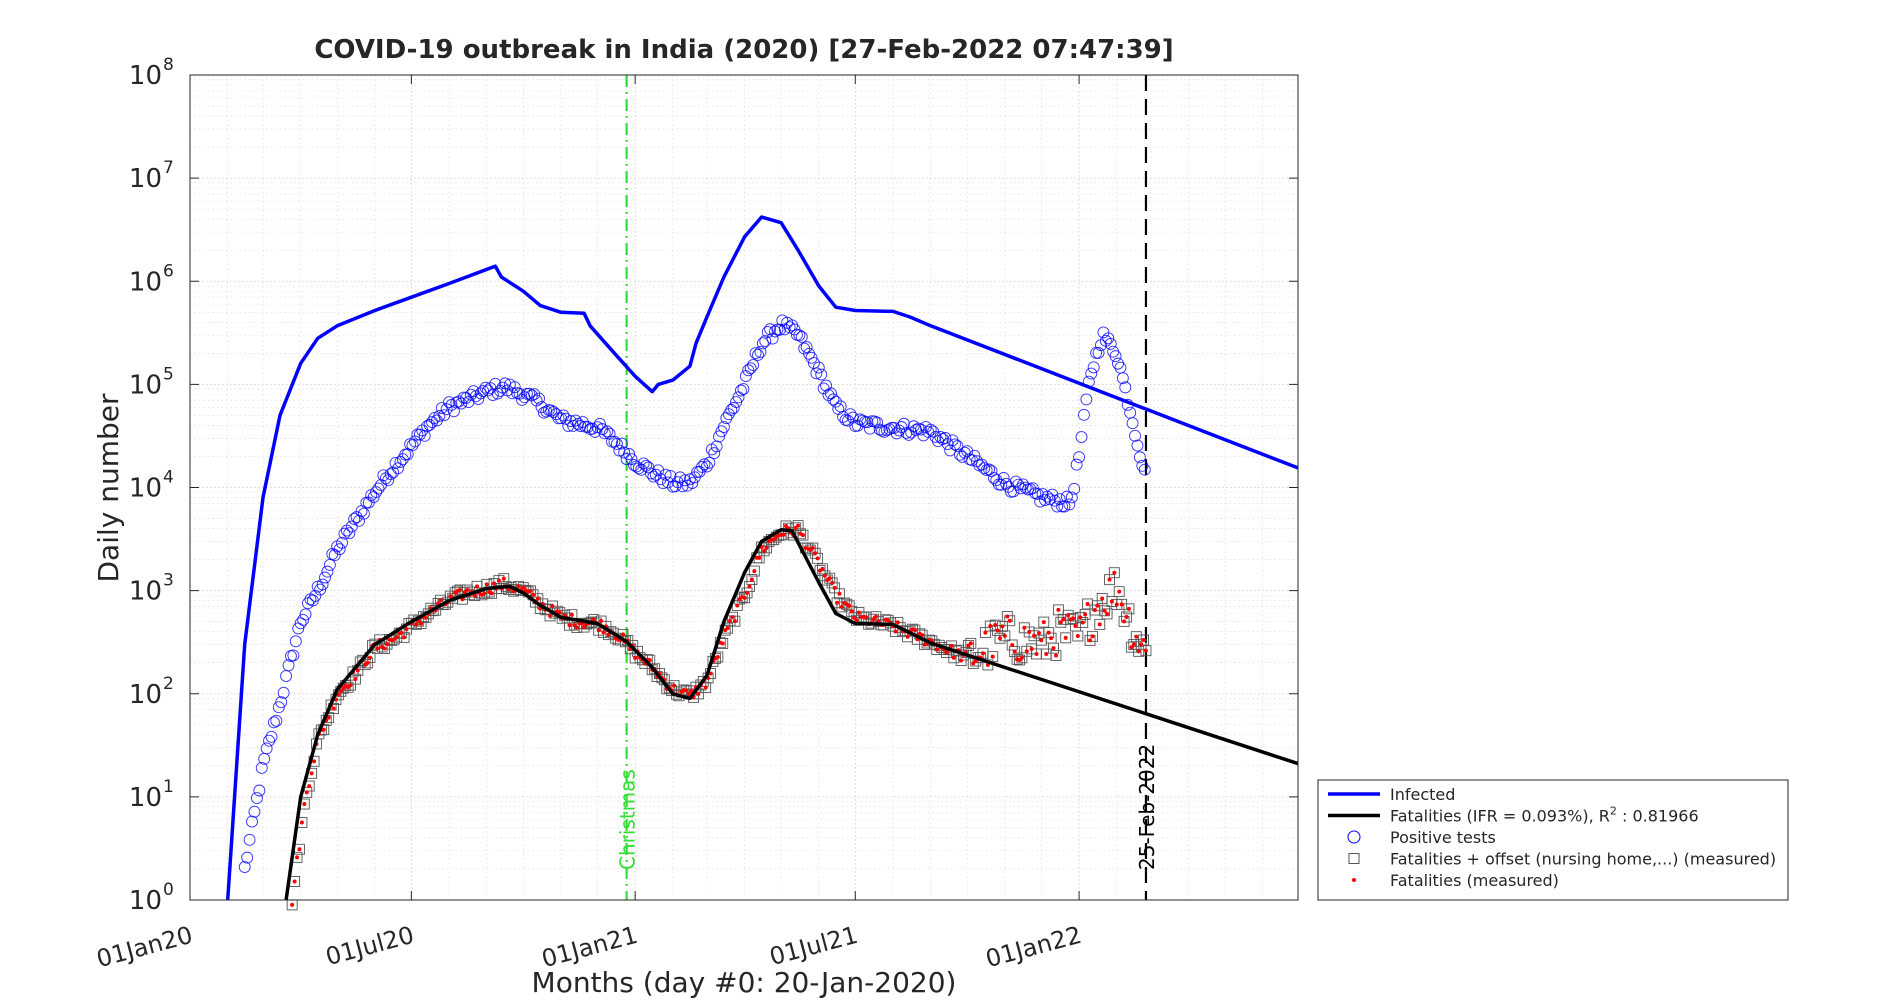 The width and height of the screenshot is (1900, 1000). Describe the element at coordinates (1443, 837) in the screenshot. I see `legend-label: Positive tests` at that location.